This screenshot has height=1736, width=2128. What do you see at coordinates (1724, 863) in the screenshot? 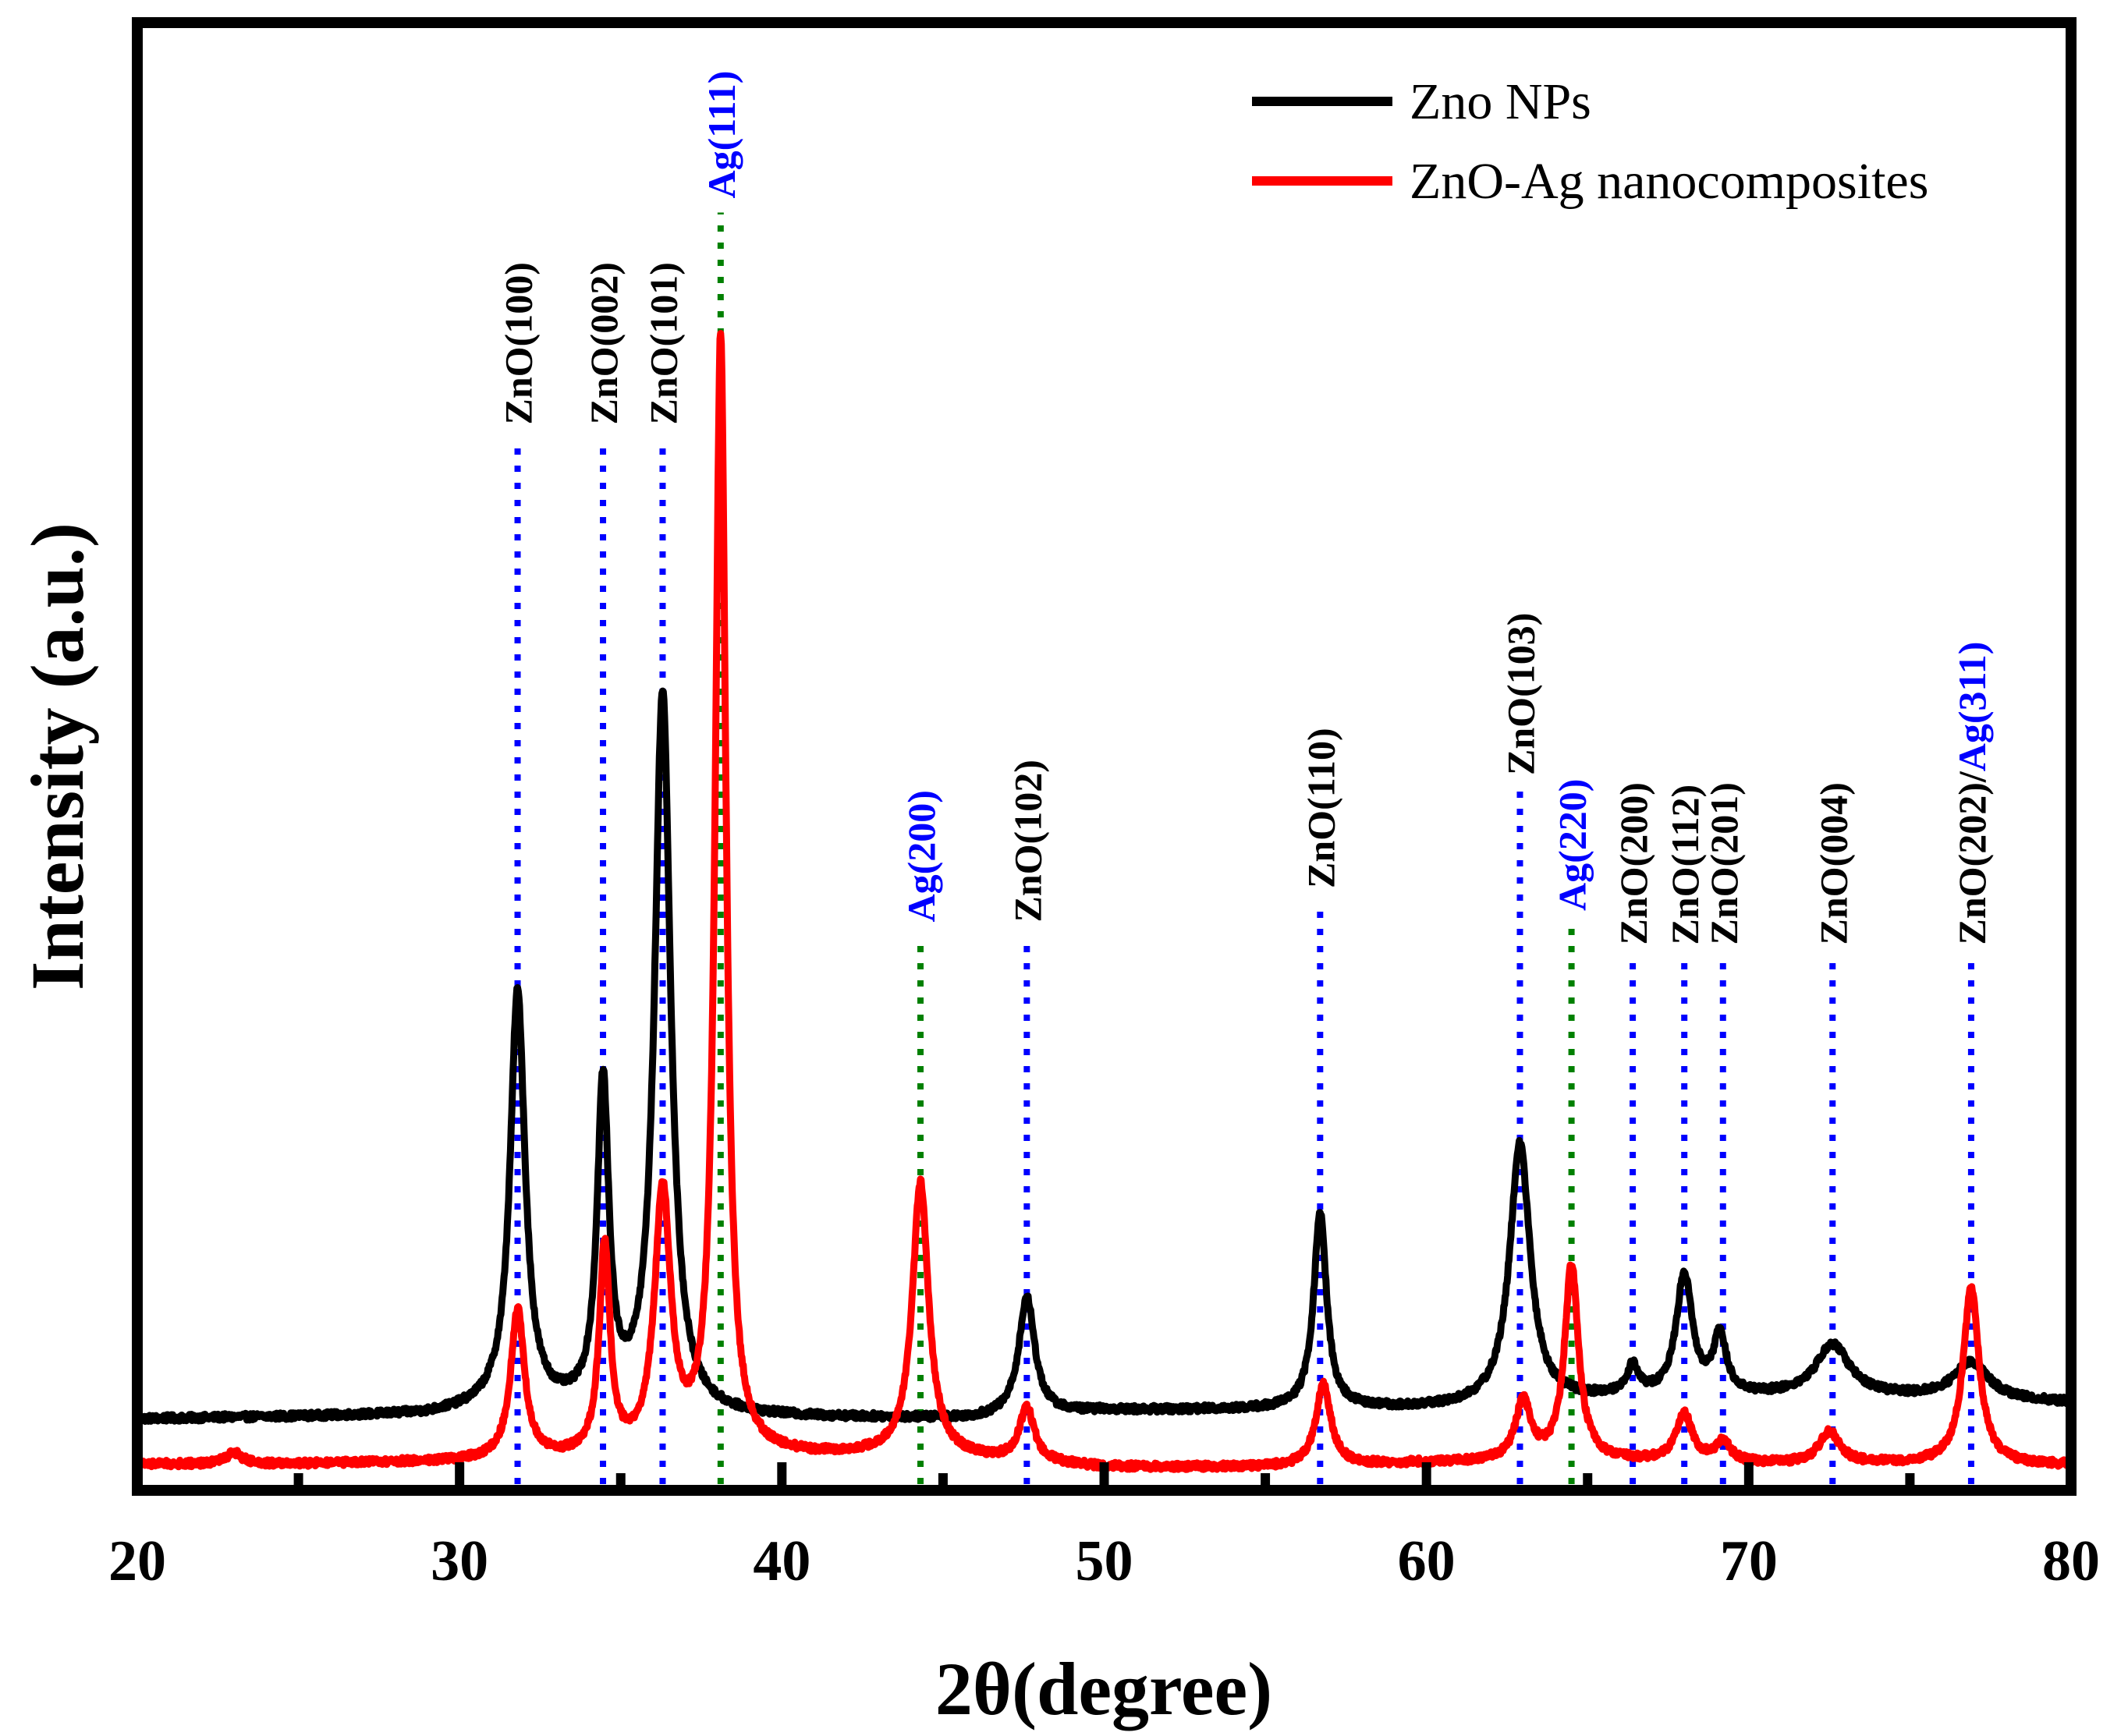
I see `peak-label: ZnO(201)` at bounding box center [1724, 863].